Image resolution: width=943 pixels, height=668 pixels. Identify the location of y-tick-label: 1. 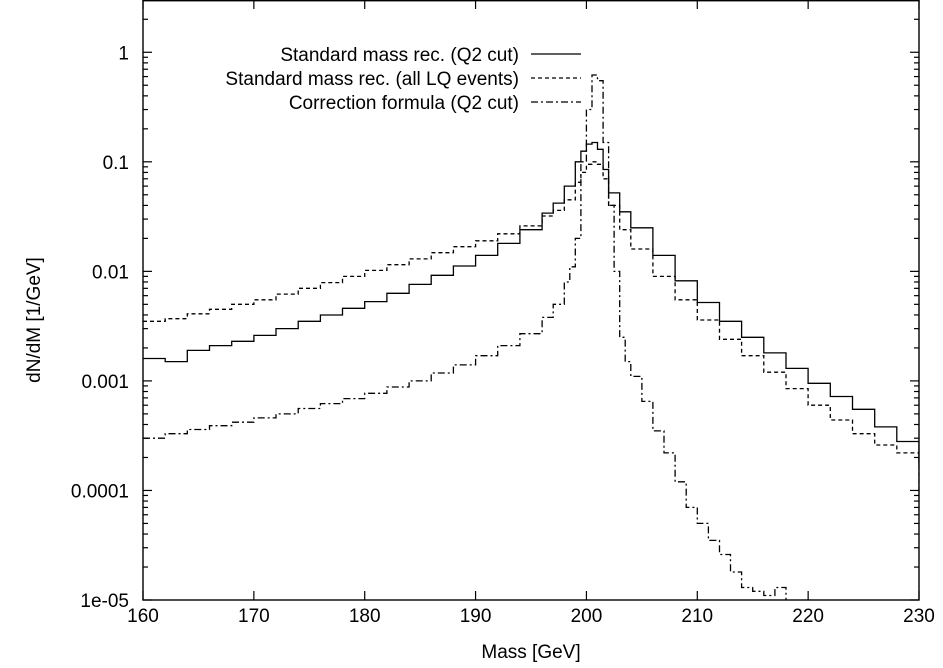
(123, 53).